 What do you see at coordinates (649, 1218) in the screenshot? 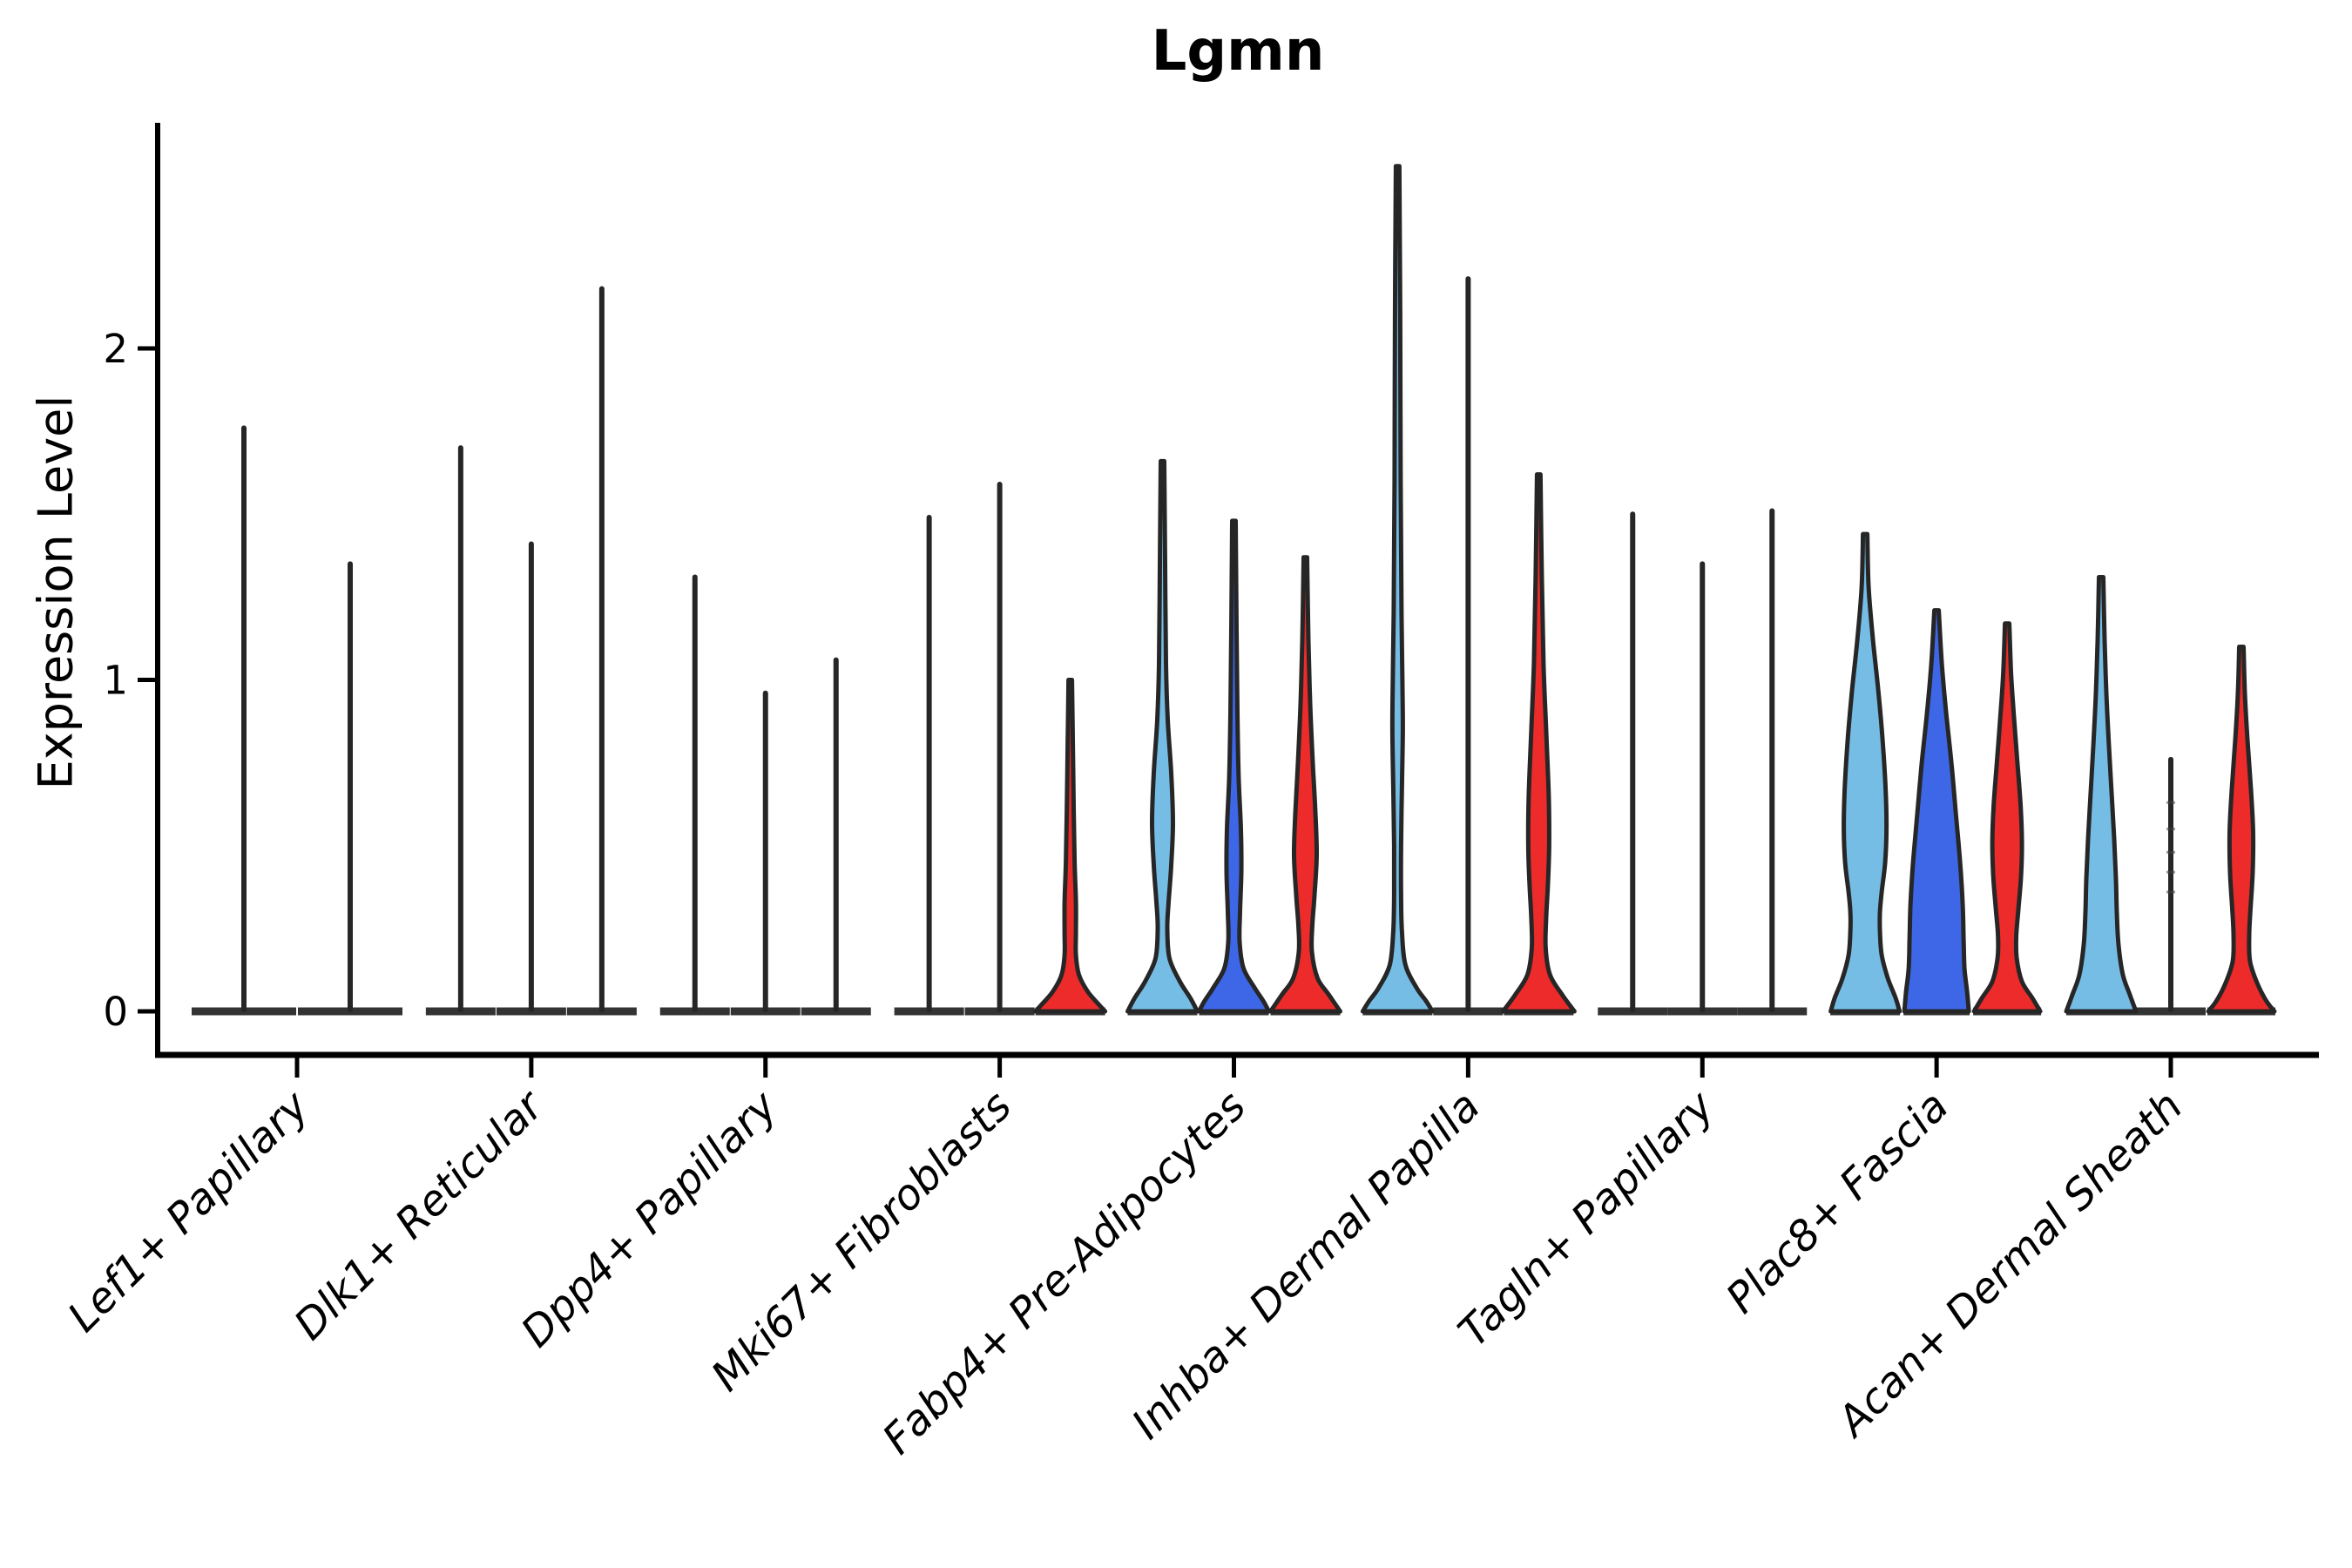
I see `x-tick-label: Dpp4+ Papillary` at bounding box center [649, 1218].